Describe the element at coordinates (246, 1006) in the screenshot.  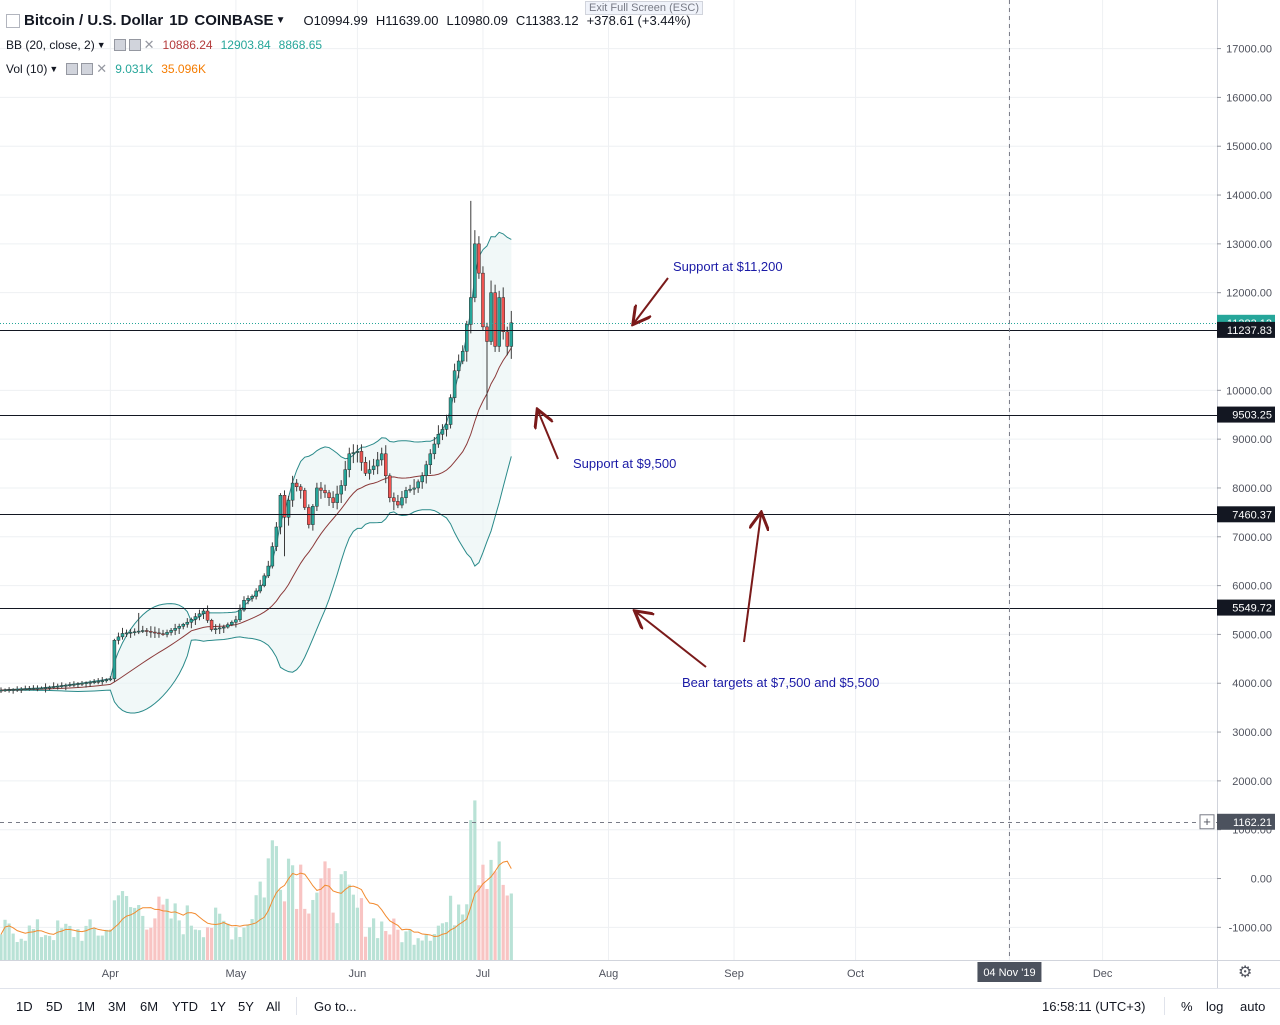
I see `timeframe-5y: 5Y` at that location.